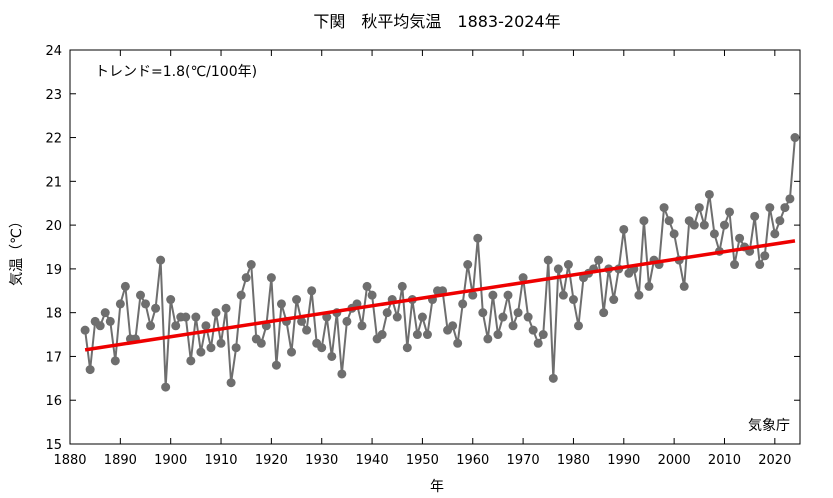 The width and height of the screenshot is (833, 498). What do you see at coordinates (769, 426) in the screenshot?
I see `credit-label: 気象庁` at bounding box center [769, 426].